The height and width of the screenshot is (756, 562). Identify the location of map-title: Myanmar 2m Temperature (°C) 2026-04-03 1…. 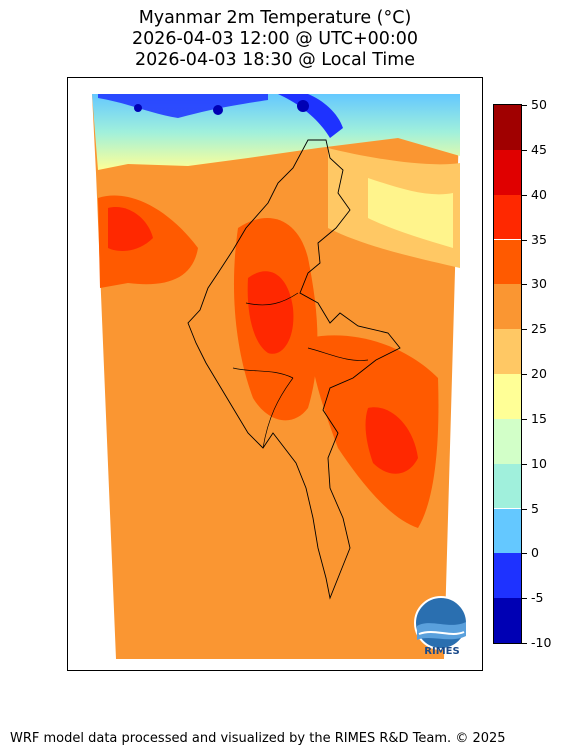
(275, 39).